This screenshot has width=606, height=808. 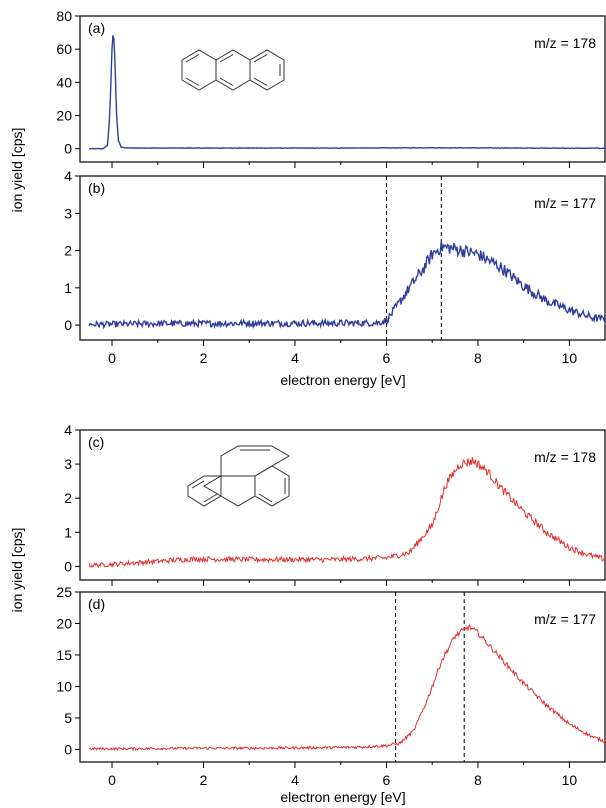 What do you see at coordinates (17, 170) in the screenshot?
I see `ylabel-top: ion yield [cps]` at bounding box center [17, 170].